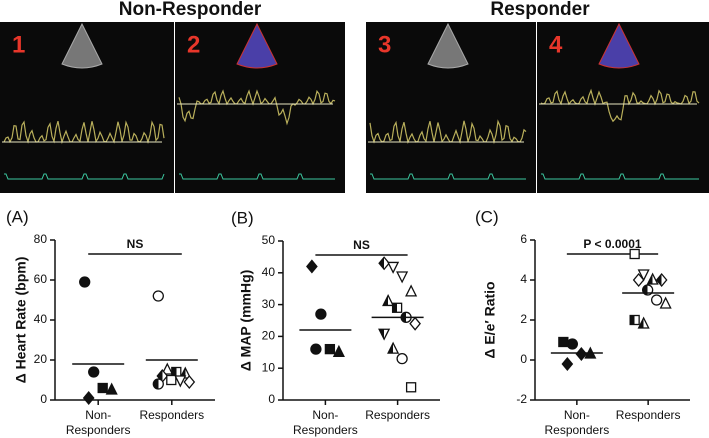  I want to click on image-number: 3, so click(384, 44).